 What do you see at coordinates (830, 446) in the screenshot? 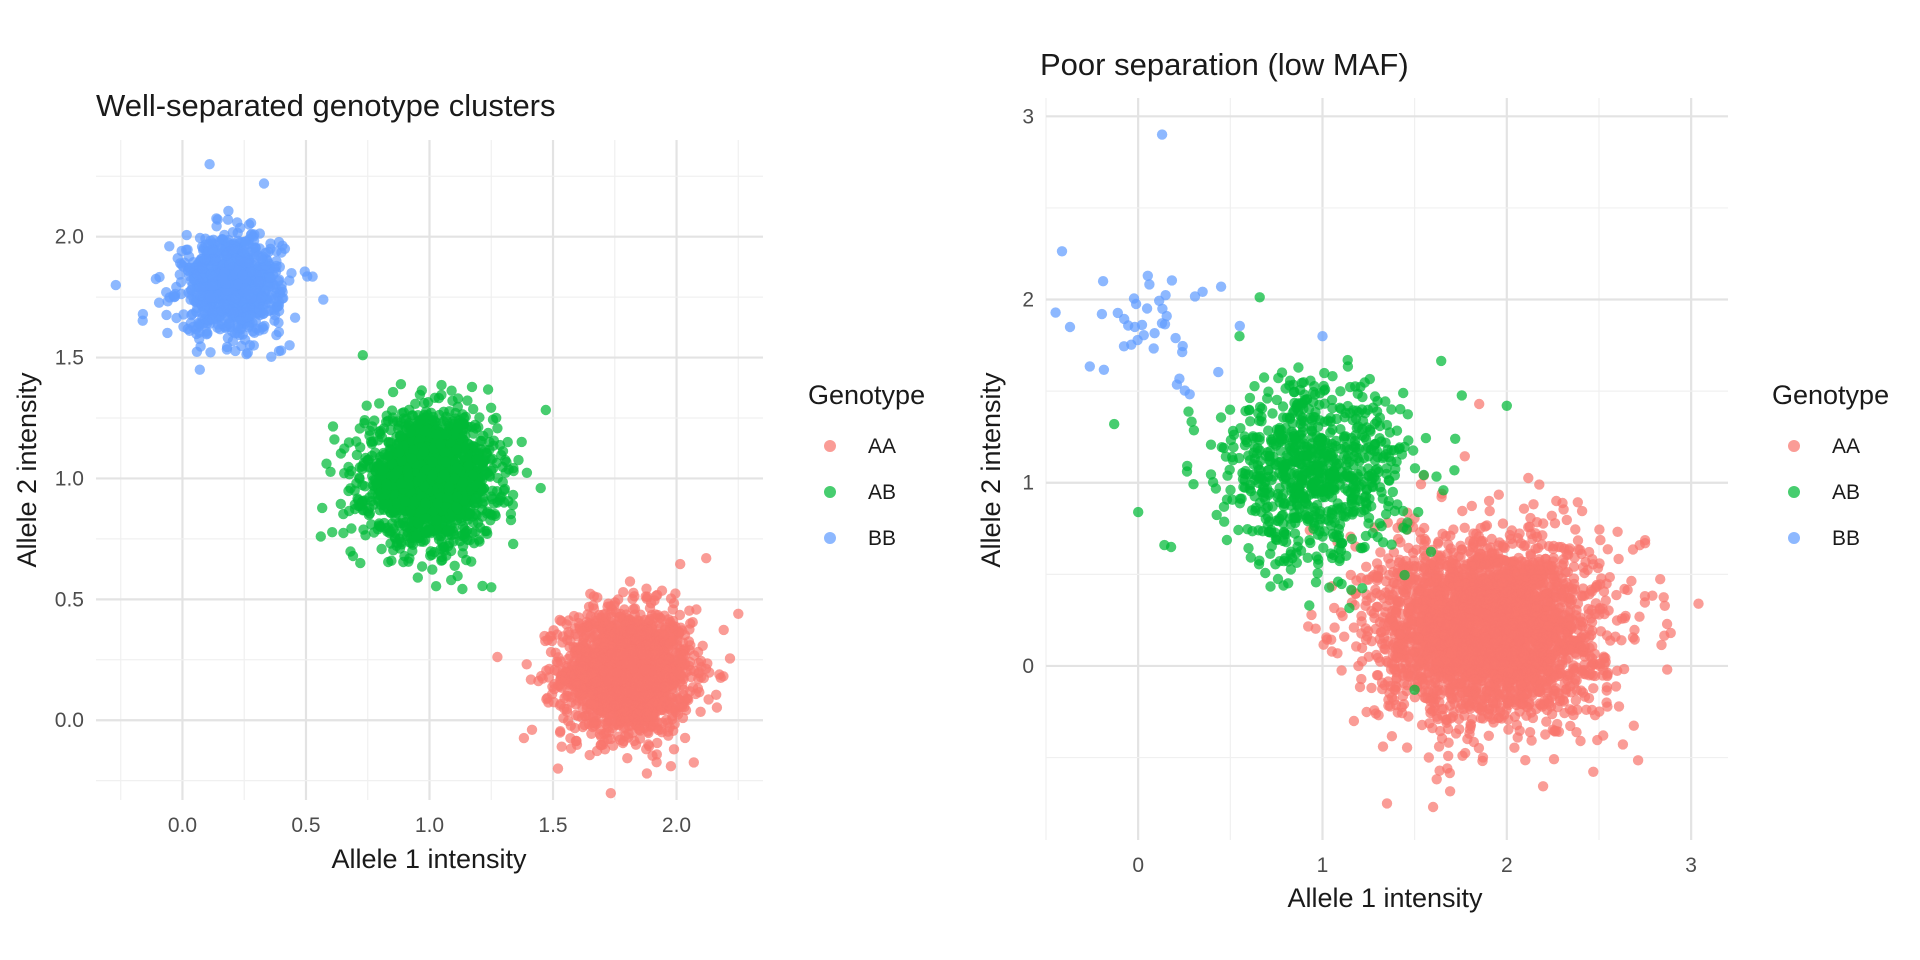
I see `legend-key-marker` at bounding box center [830, 446].